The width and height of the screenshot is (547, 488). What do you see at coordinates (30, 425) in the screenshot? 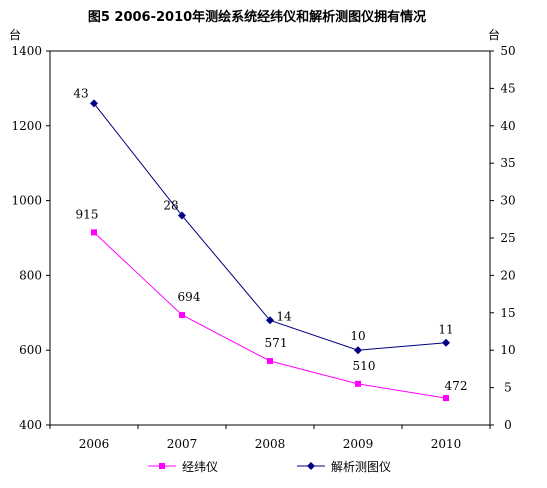
I see `left-tick-label: 400` at bounding box center [30, 425].